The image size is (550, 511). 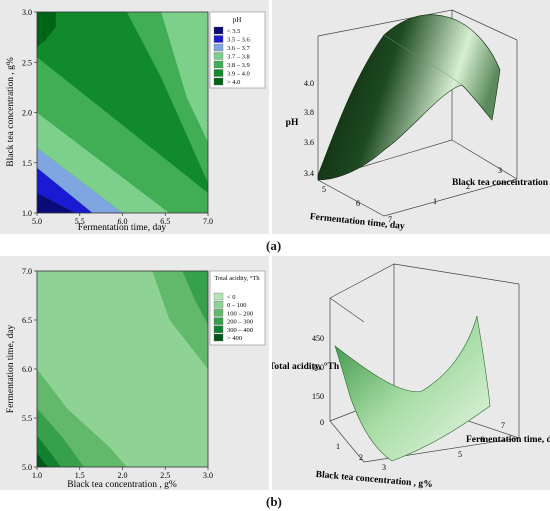 What do you see at coordinates (390, 219) in the screenshot?
I see `x-tick-label: 7` at bounding box center [390, 219].